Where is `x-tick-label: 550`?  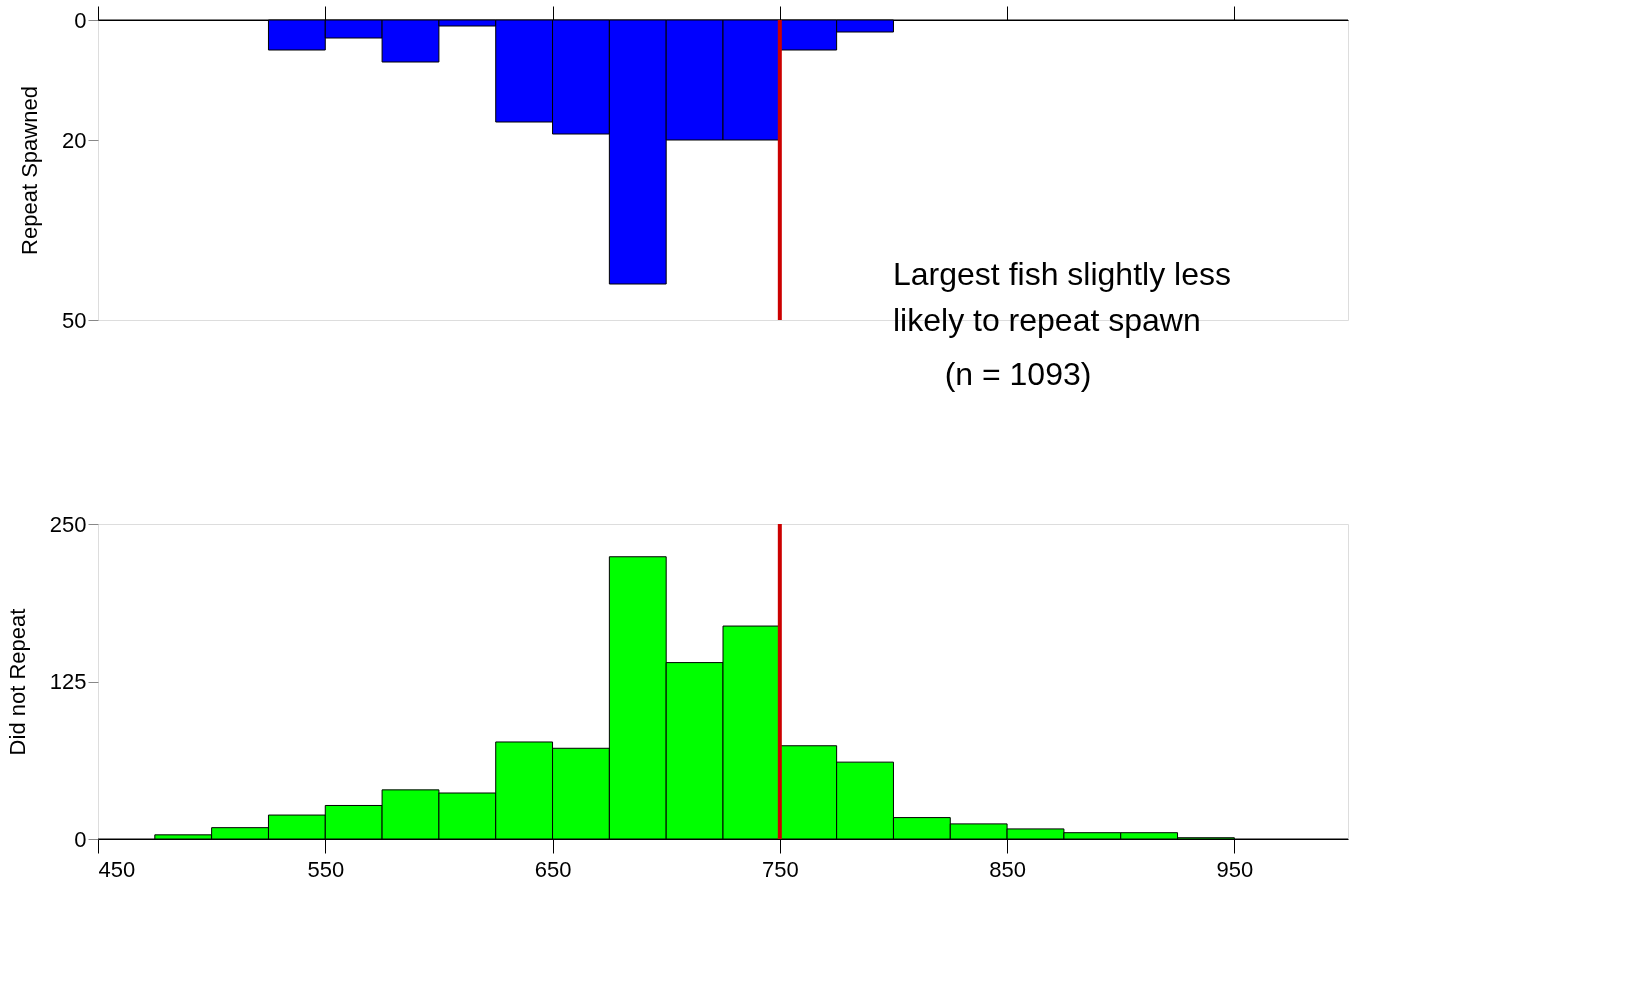 x-tick-label: 550 is located at coordinates (326, 869).